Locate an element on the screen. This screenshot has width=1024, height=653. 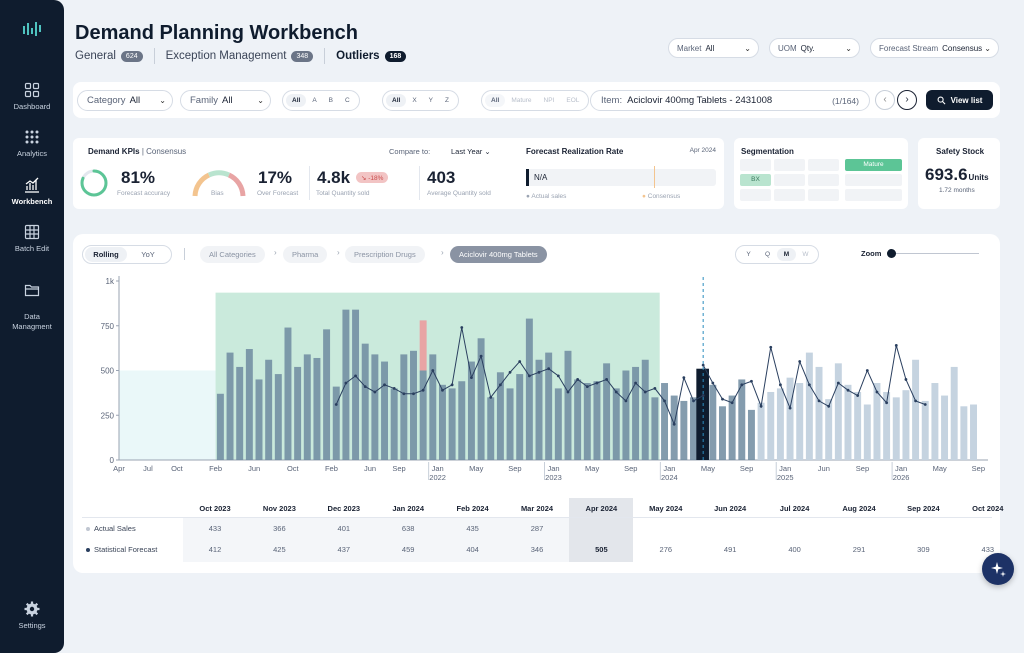
previous-item-button: ‹ is located at coordinates (885, 100).